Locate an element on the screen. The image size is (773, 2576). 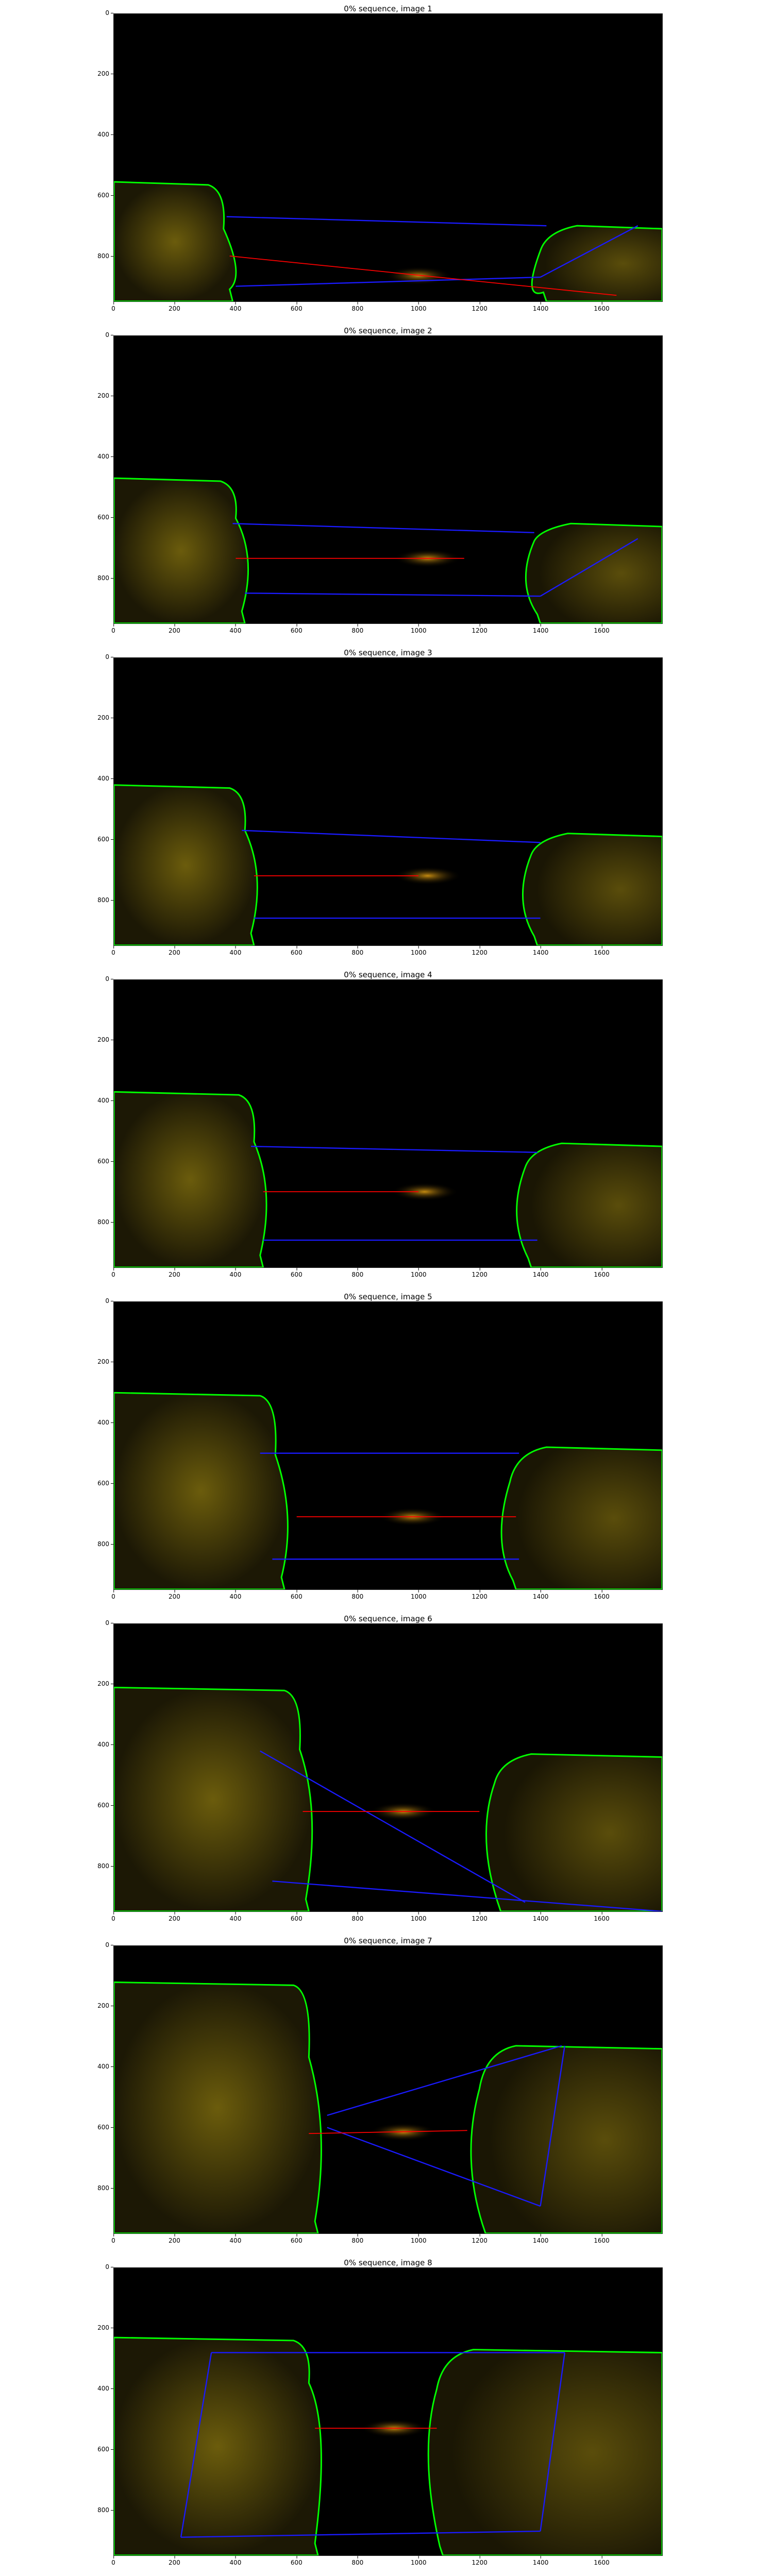
panel-title: 0% sequence, image 6 is located at coordinates (388, 1618).